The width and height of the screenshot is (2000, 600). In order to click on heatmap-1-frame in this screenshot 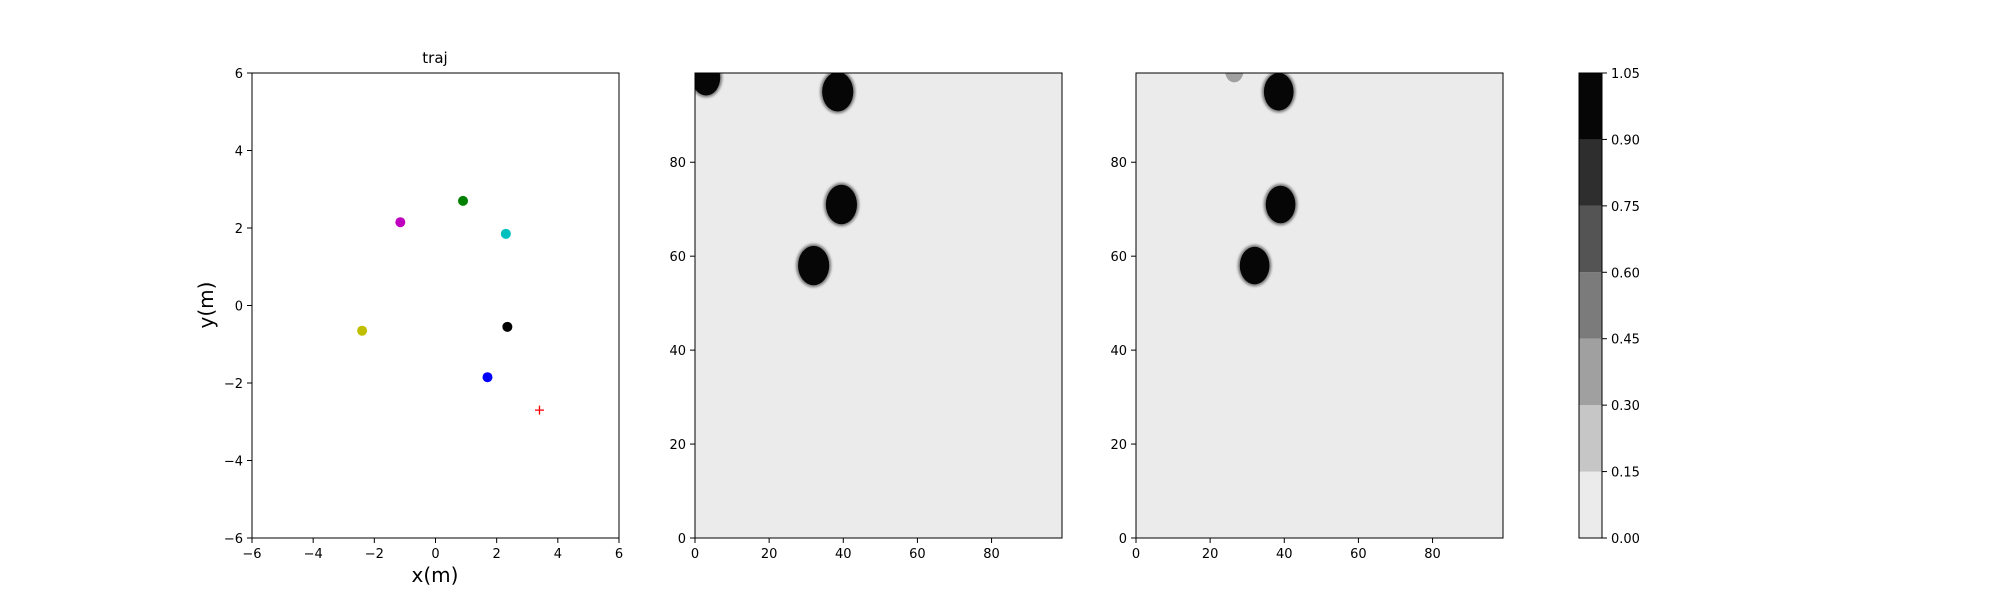, I will do `click(878, 305)`.